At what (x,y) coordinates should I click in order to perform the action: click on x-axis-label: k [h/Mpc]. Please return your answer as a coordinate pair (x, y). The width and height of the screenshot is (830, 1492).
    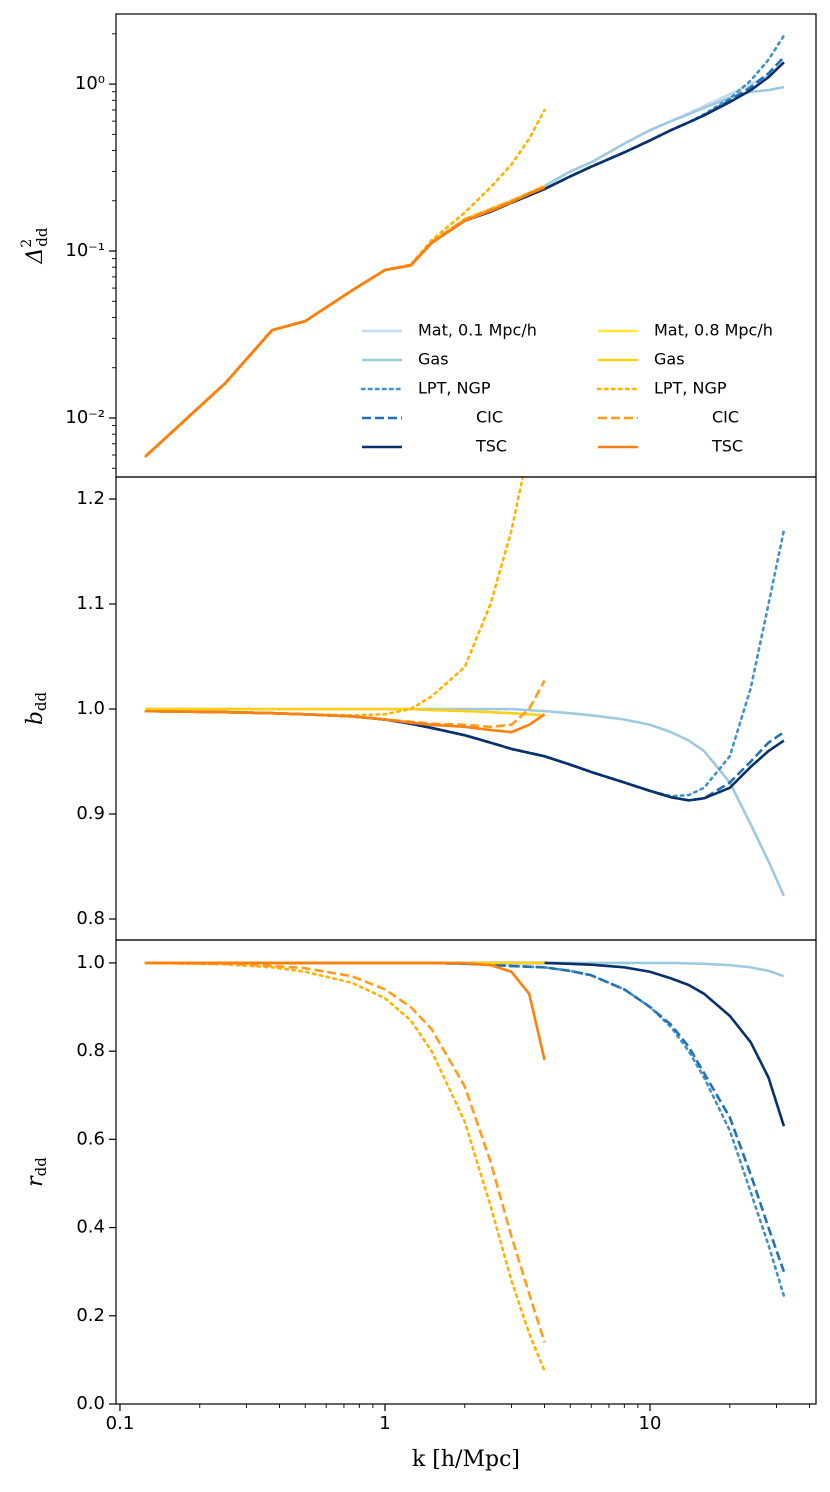
    Looking at the image, I should click on (466, 1459).